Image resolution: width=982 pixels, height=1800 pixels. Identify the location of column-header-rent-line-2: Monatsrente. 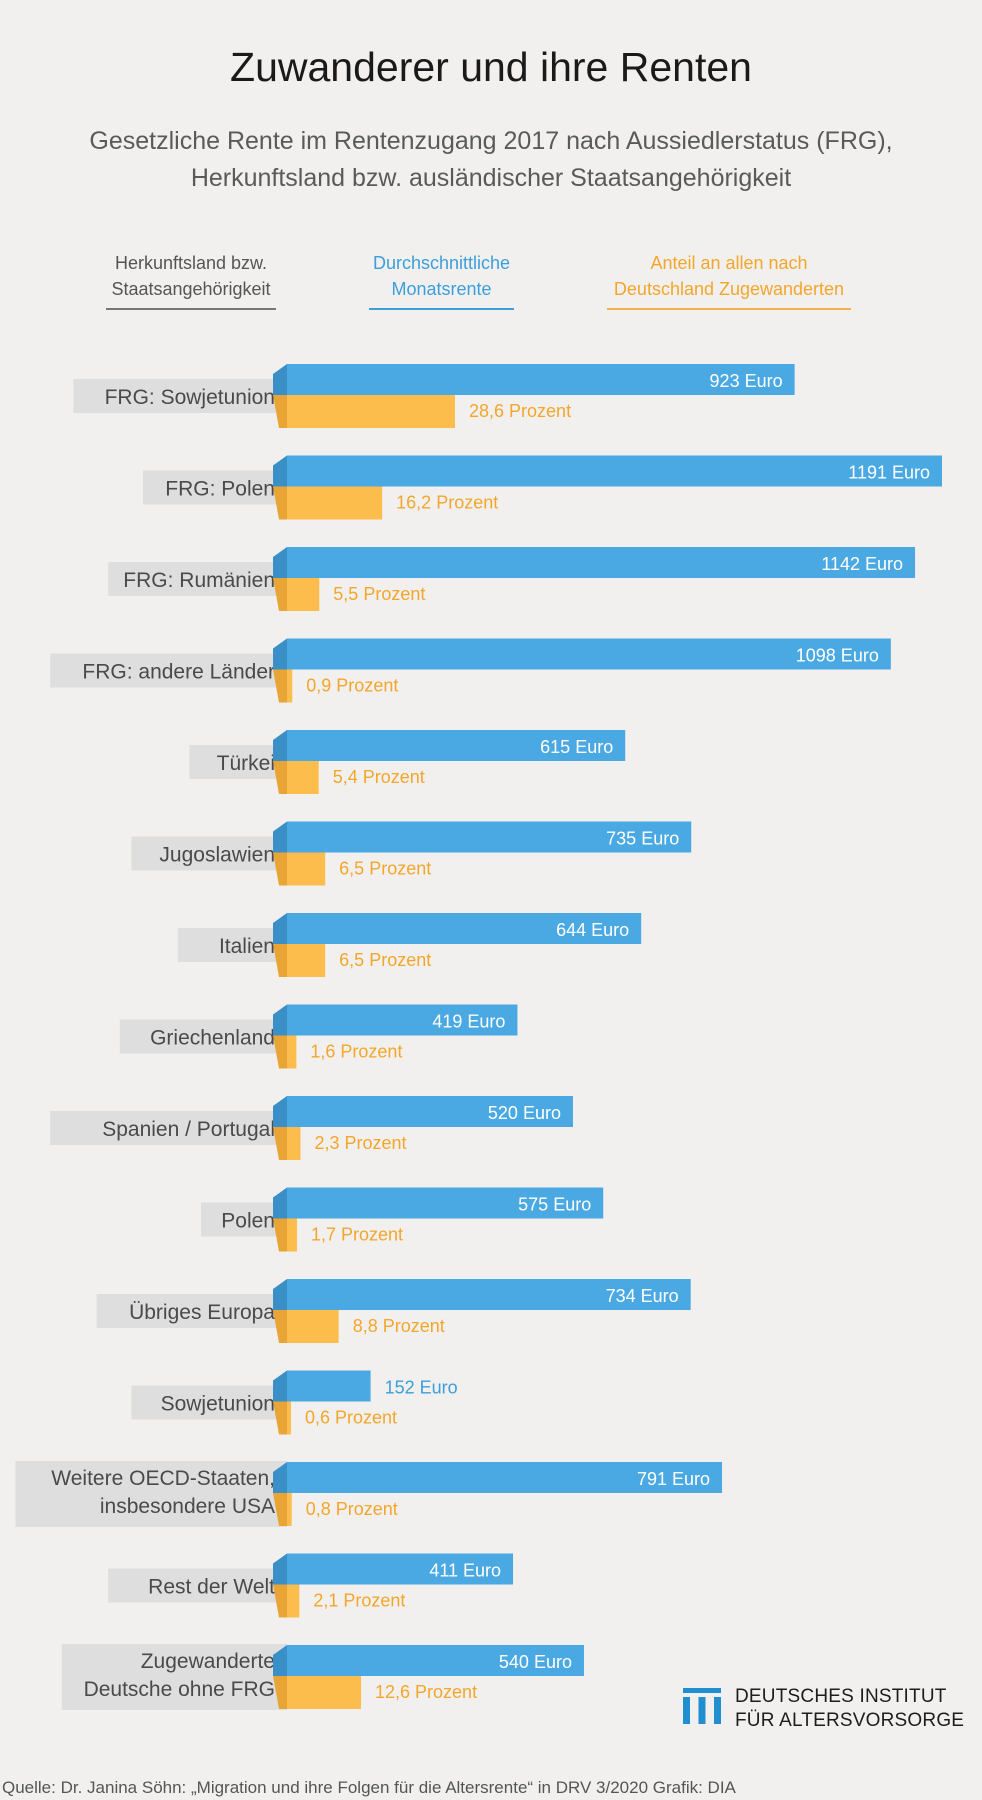
(441, 289).